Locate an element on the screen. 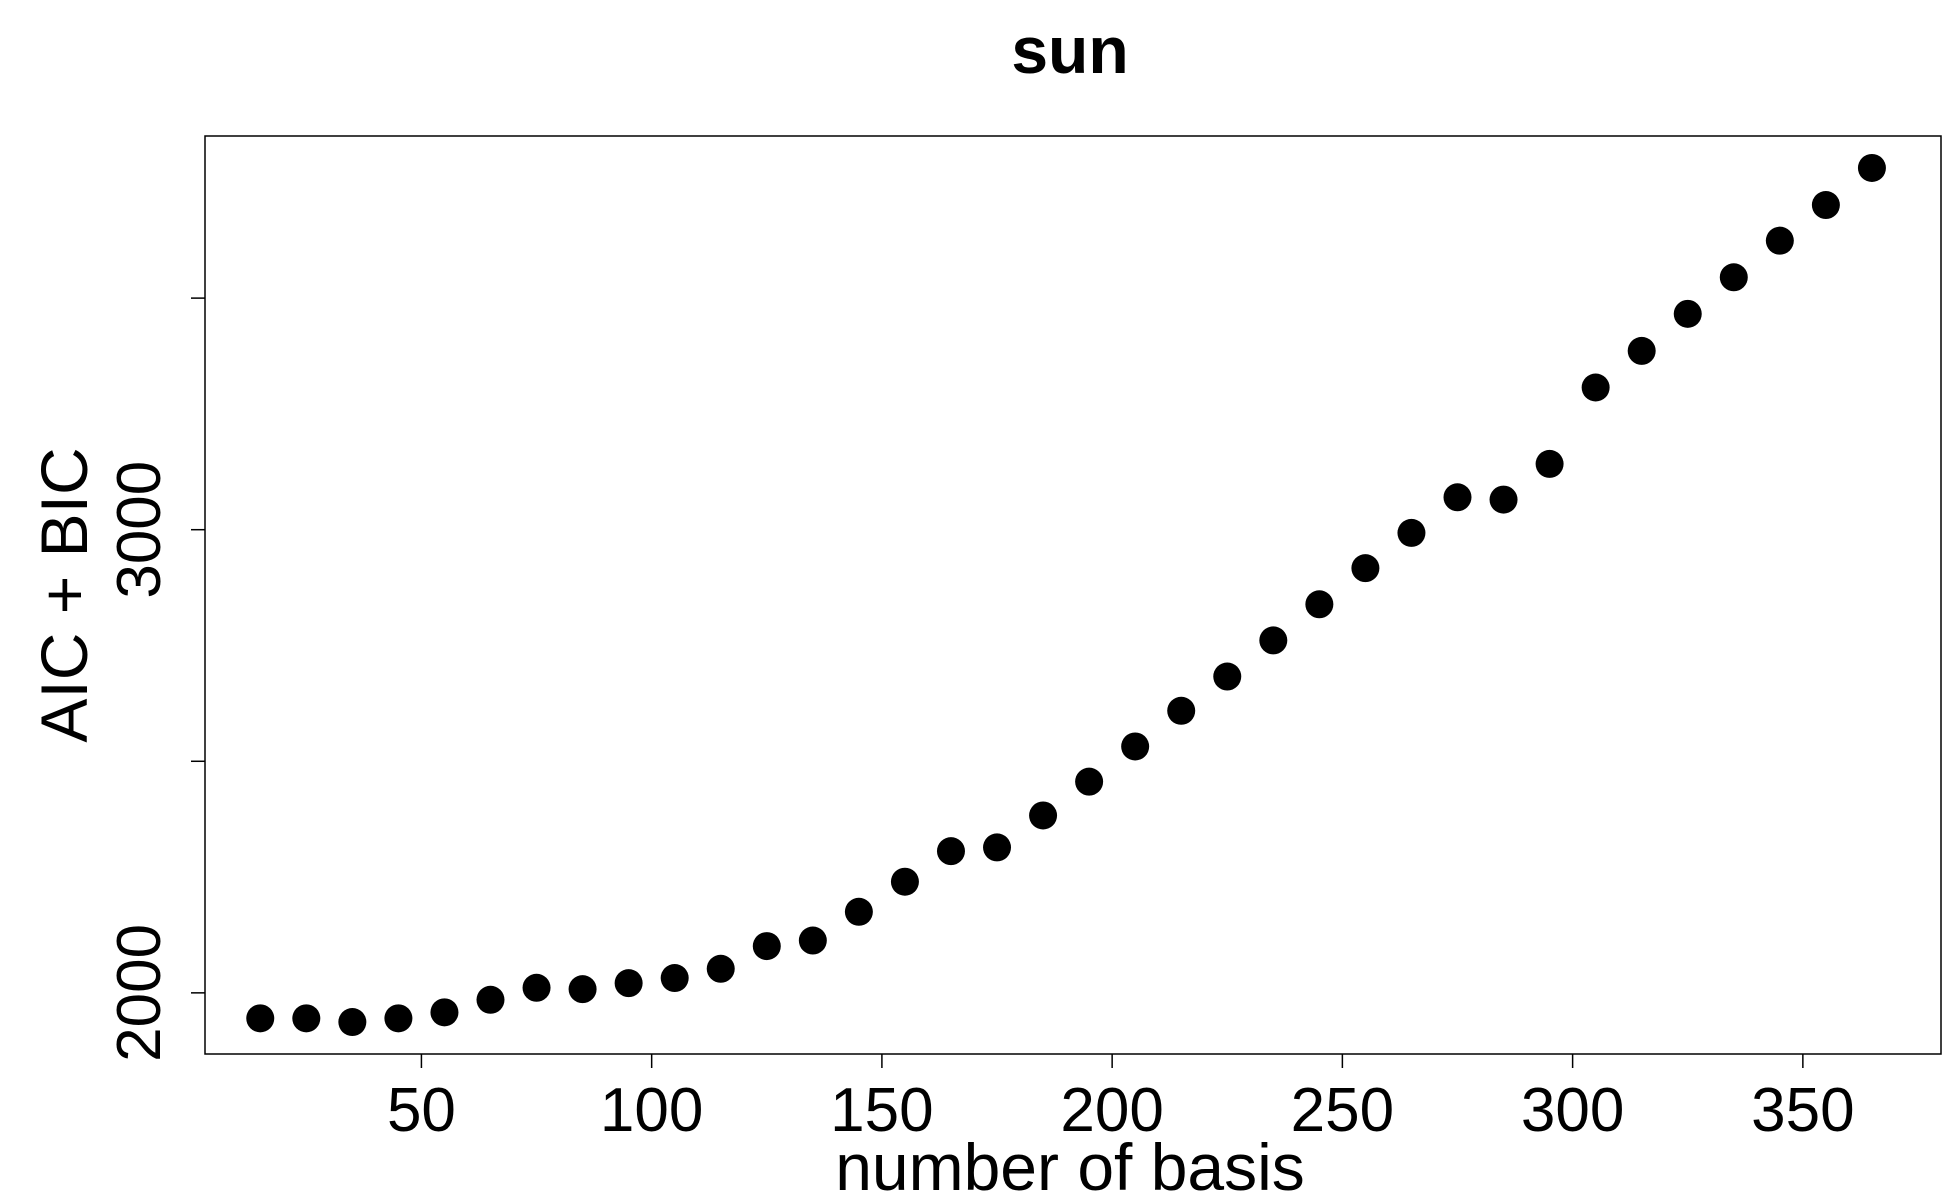  x-tick-label-250: 250 is located at coordinates (1342, 1110).